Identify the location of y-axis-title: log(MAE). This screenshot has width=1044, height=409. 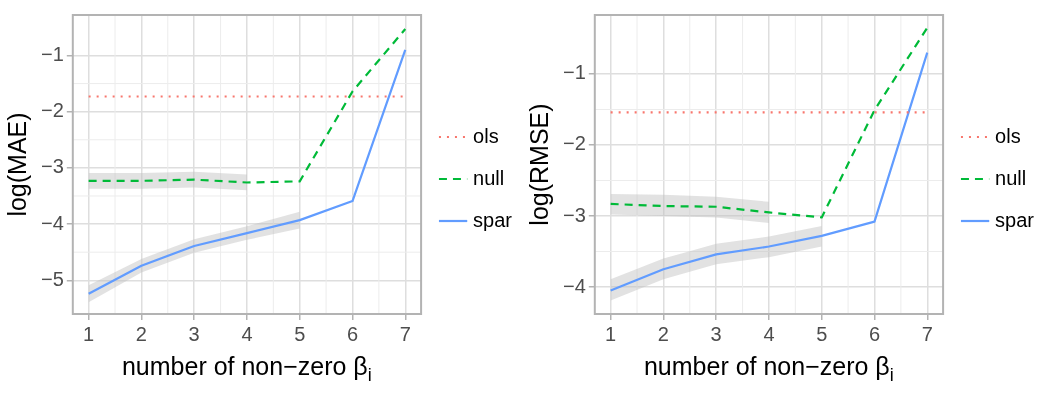
(16, 164).